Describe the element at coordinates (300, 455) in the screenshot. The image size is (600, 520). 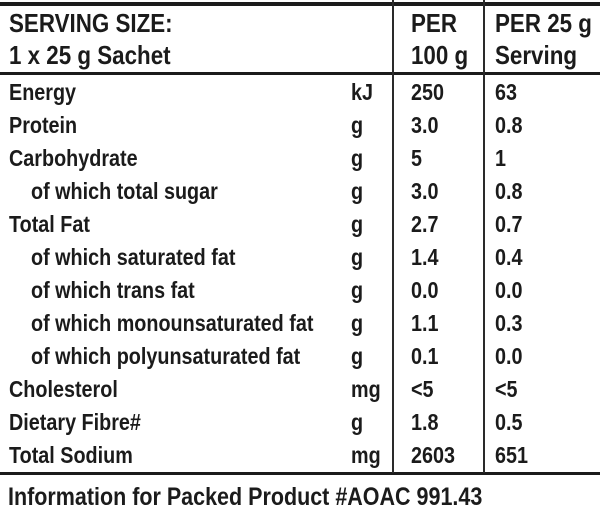
I see `table-row: Total Sodium mg 2603 651` at that location.